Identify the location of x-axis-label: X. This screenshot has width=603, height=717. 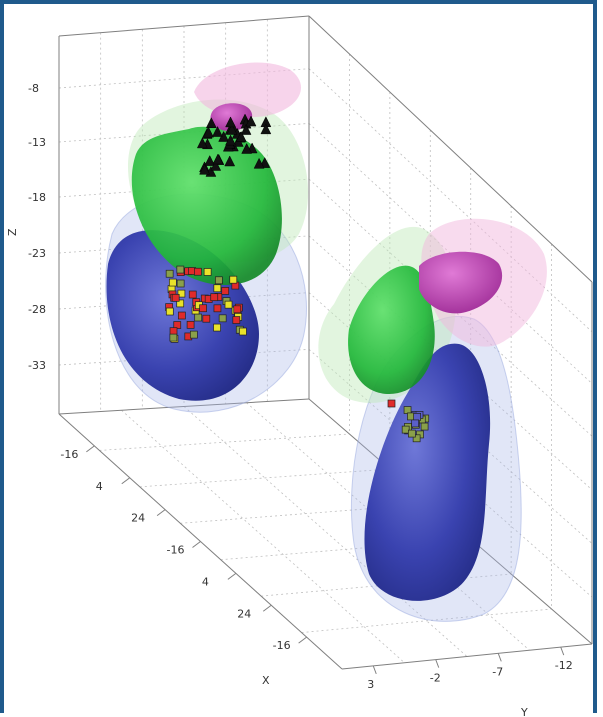
(266, 680).